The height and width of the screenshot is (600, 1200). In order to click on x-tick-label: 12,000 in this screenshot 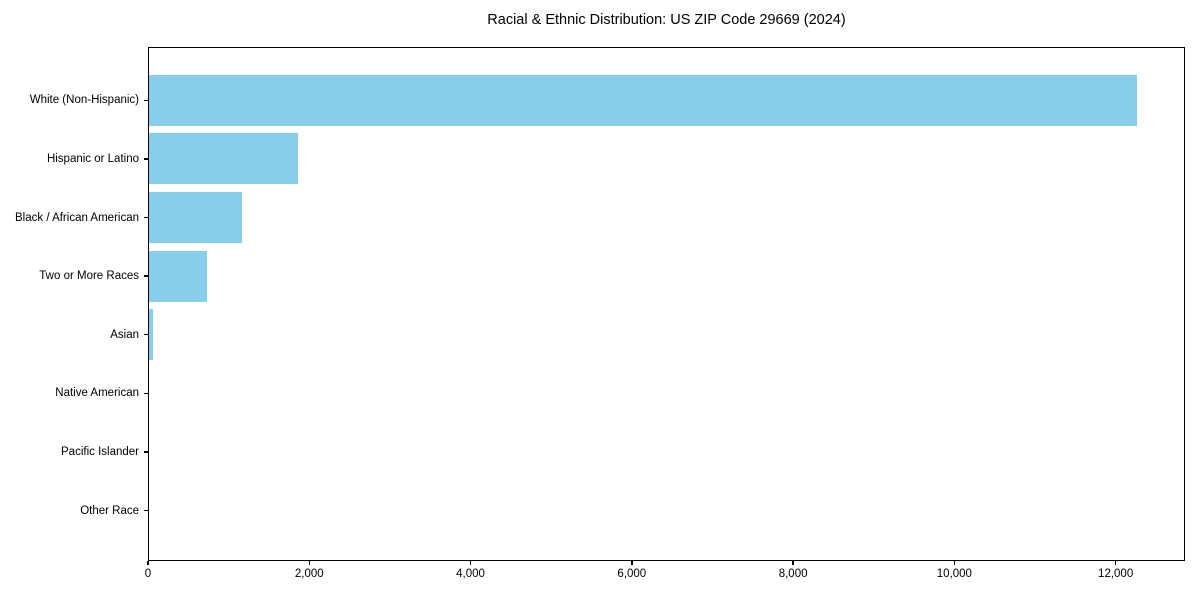, I will do `click(1116, 574)`.